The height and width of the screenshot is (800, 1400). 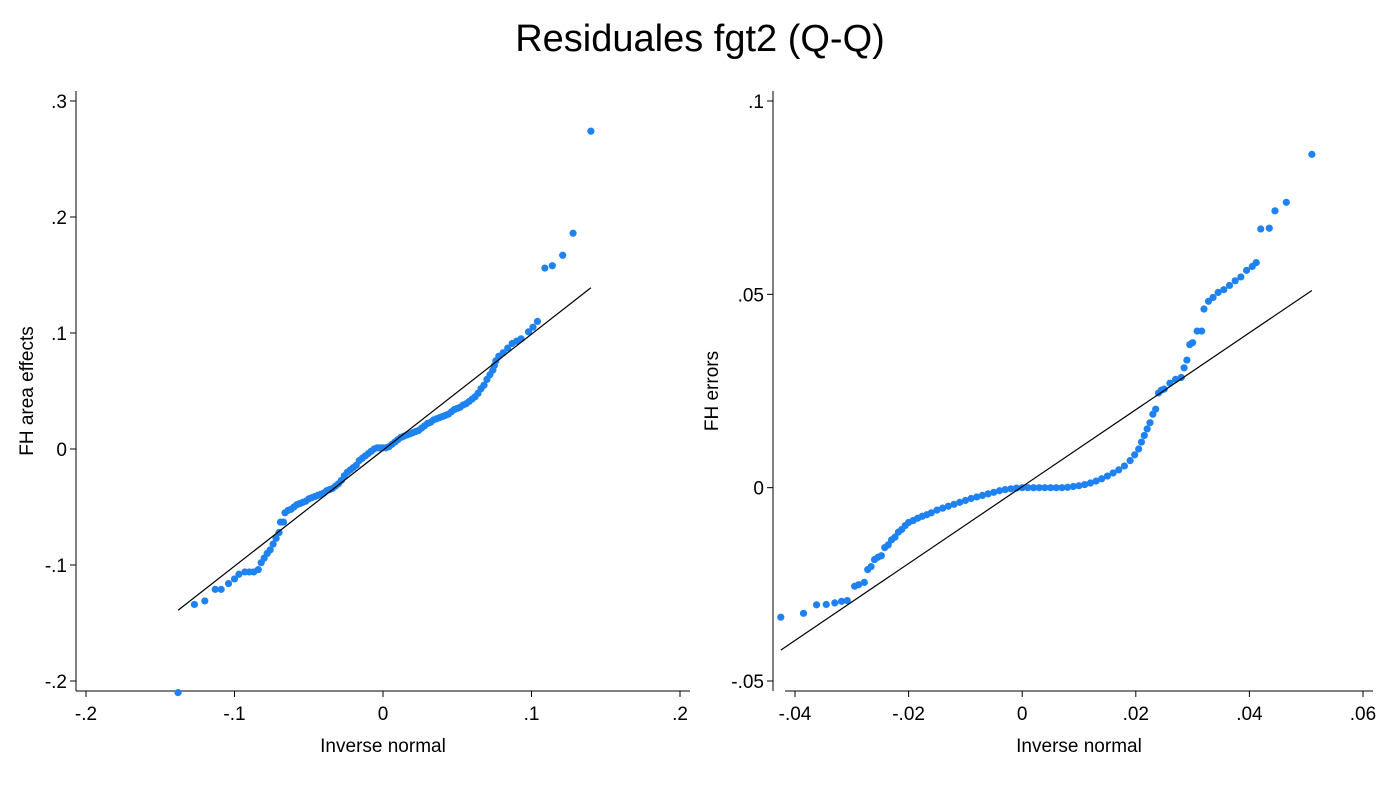 I want to click on right-y-tick-label: .1, so click(x=756, y=102).